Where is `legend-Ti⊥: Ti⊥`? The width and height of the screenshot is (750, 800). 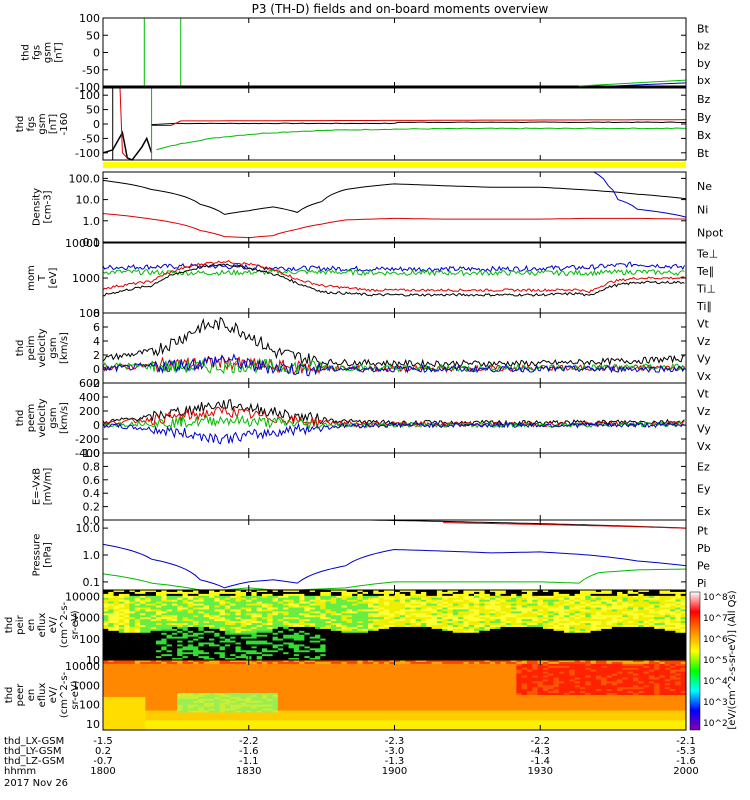 legend-Ti⊥: Ti⊥ is located at coordinates (706, 289).